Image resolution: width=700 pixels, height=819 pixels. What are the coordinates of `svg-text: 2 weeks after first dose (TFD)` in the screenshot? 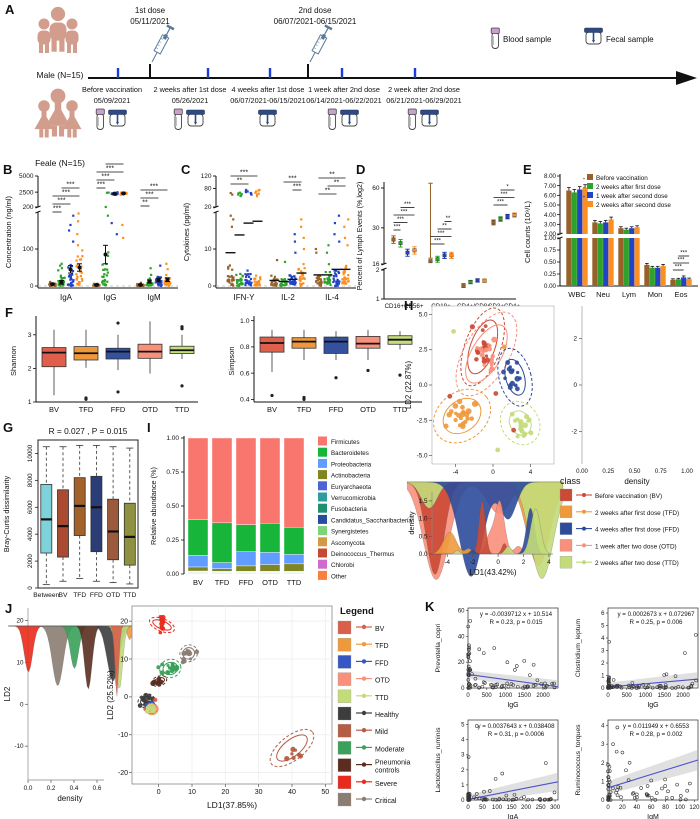 It's located at (637, 513).